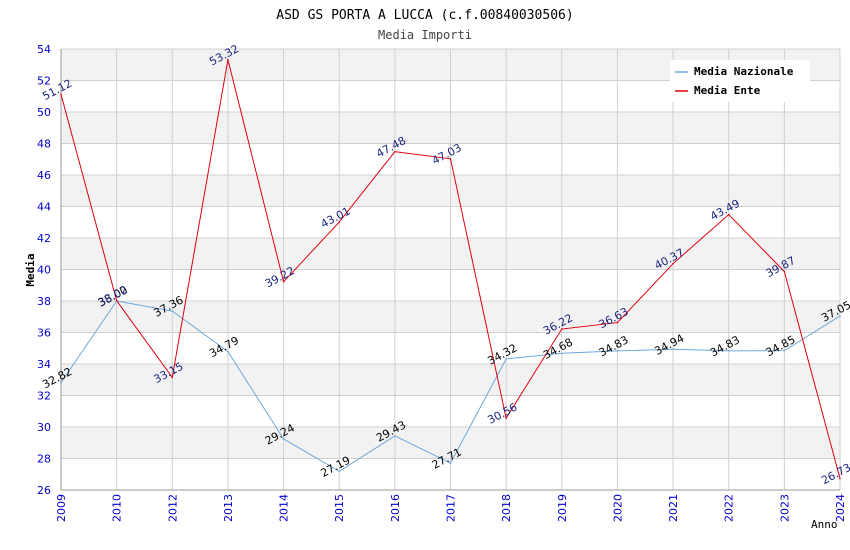 This screenshot has width=850, height=550. Describe the element at coordinates (502, 414) in the screenshot. I see `data-label: 30.56` at that location.